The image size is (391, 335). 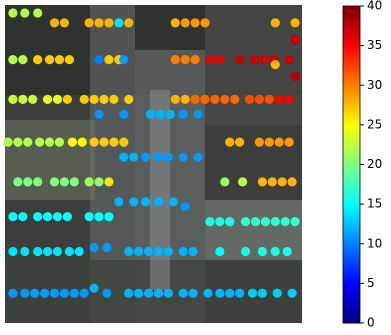 I want to click on colorbar-tick-label: 35, so click(x=374, y=45).